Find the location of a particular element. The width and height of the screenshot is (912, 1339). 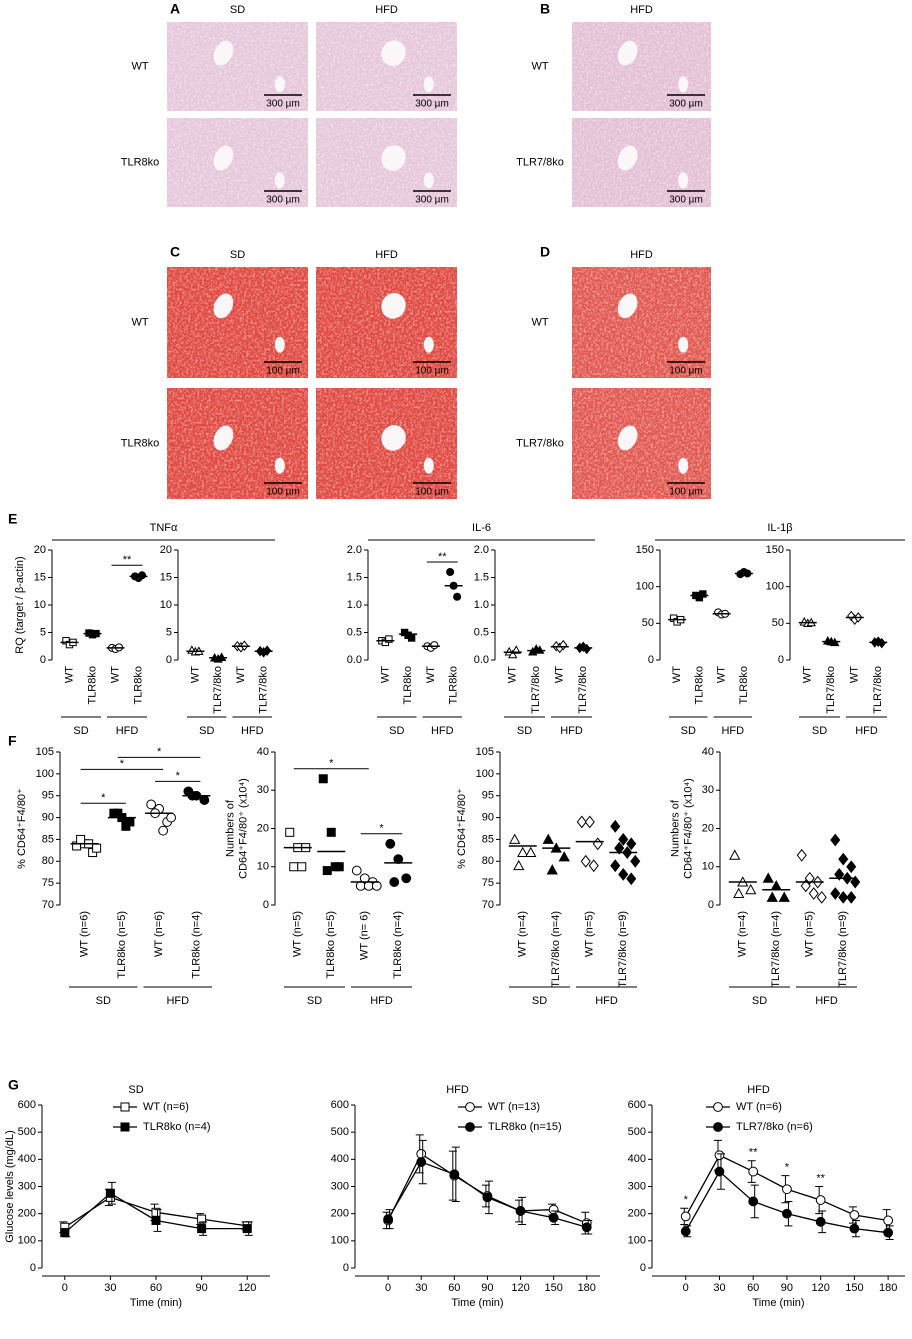

y-tick-label: 15 is located at coordinates (40, 577).